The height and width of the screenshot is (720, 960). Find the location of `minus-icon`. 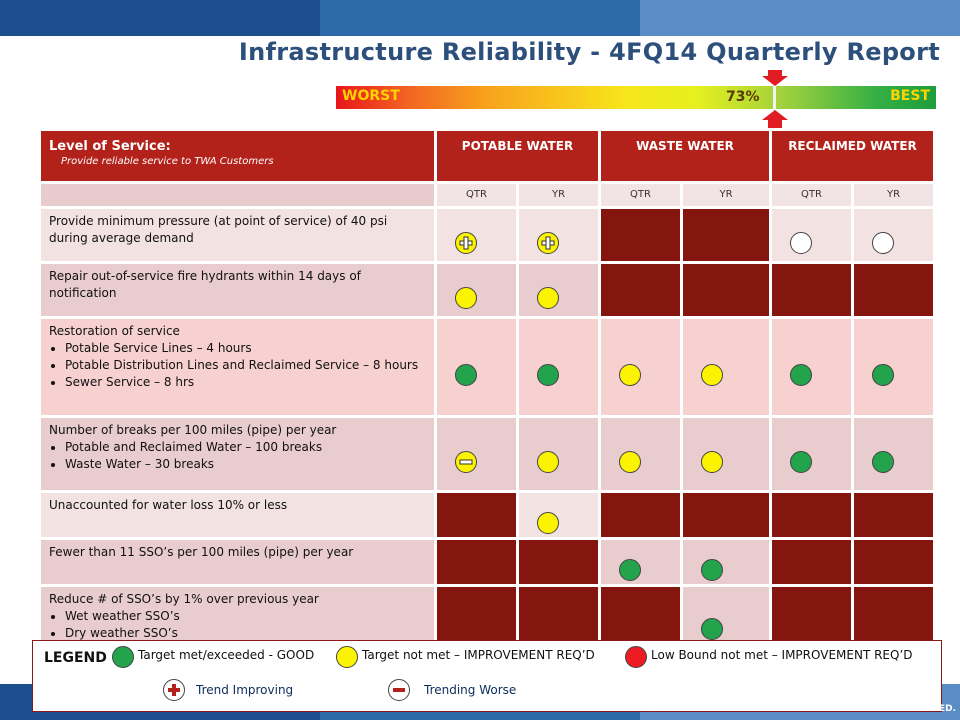

minus-icon is located at coordinates (466, 462).